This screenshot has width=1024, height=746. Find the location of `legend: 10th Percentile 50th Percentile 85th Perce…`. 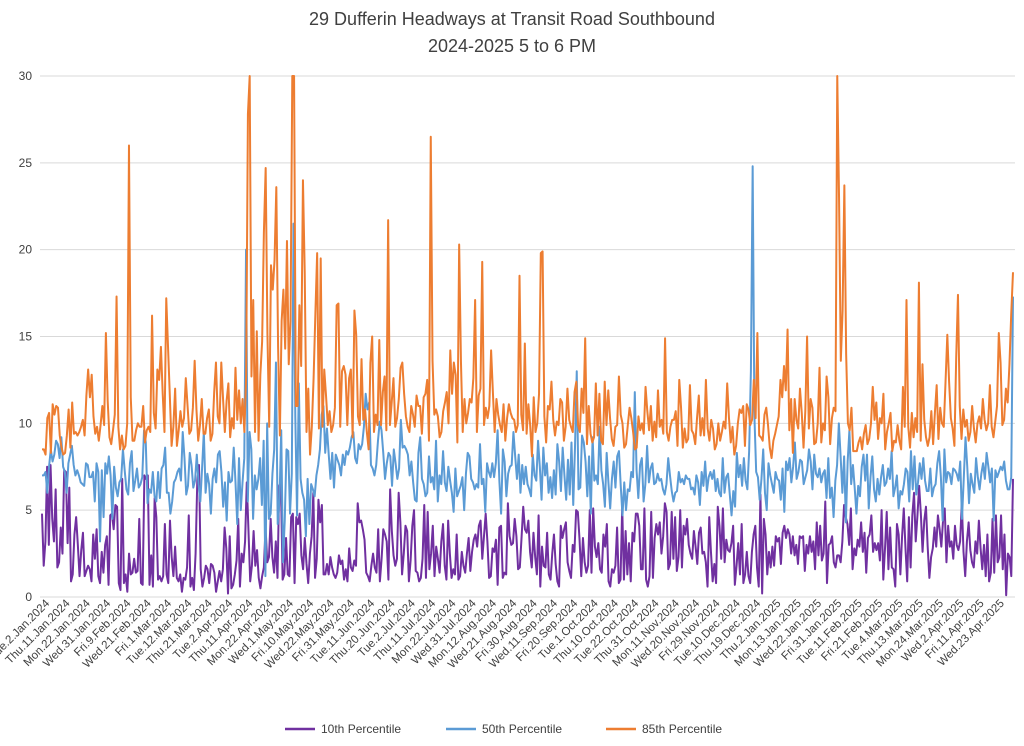

legend: 10th Percentile 50th Percentile 85th Perce… is located at coordinates (503, 729).